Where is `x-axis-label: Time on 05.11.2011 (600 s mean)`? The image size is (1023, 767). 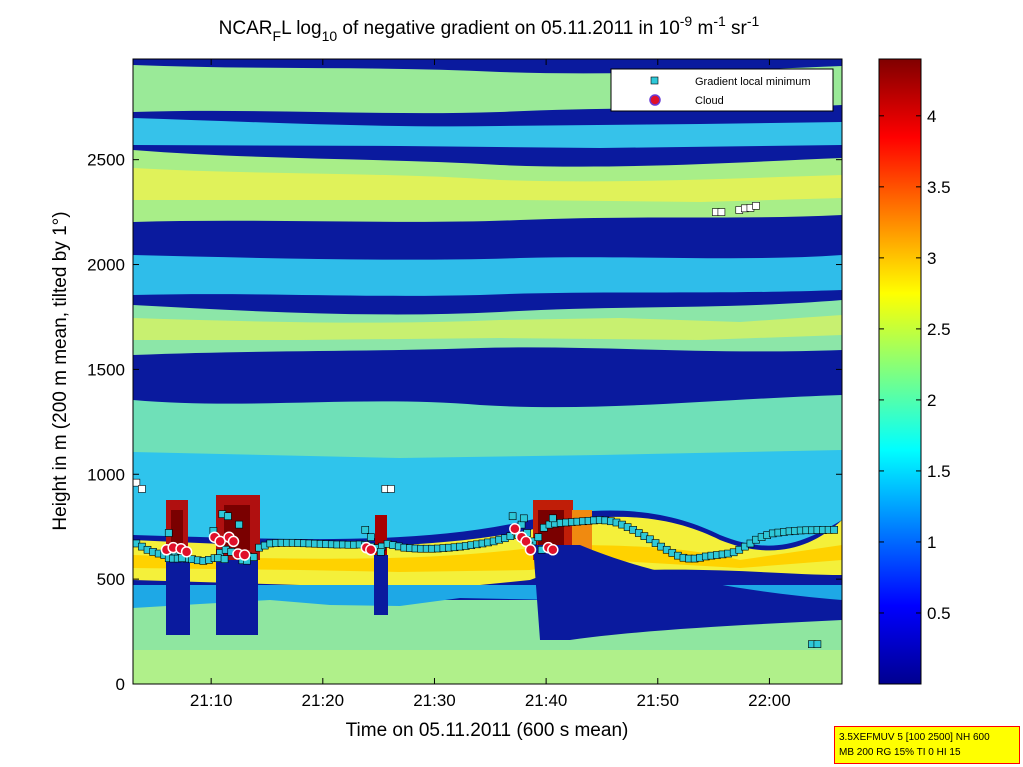
x-axis-label: Time on 05.11.2011 (600 s mean) is located at coordinates (487, 730).